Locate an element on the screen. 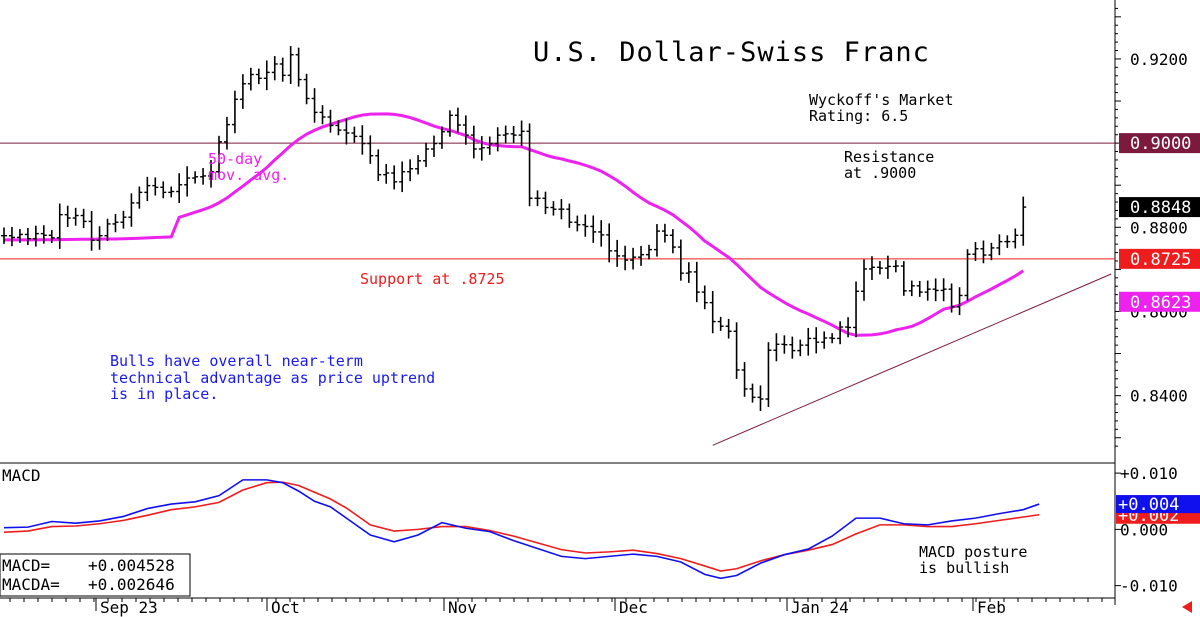 The height and width of the screenshot is (617, 1200). rating-line-2: Rating: 6.5 is located at coordinates (858, 116).